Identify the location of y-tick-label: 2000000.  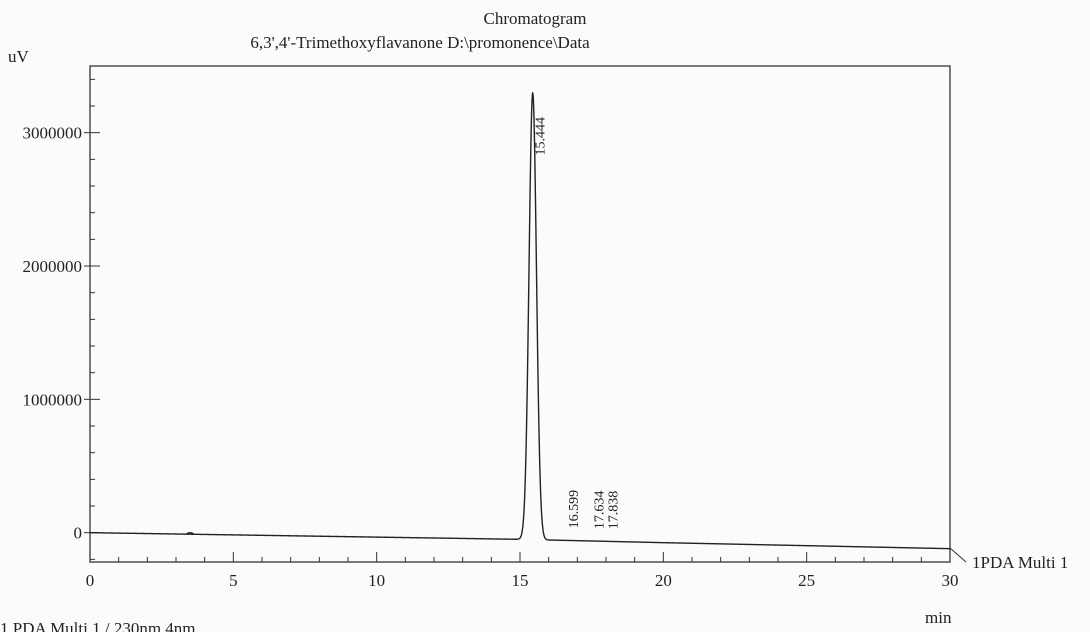
(53, 266).